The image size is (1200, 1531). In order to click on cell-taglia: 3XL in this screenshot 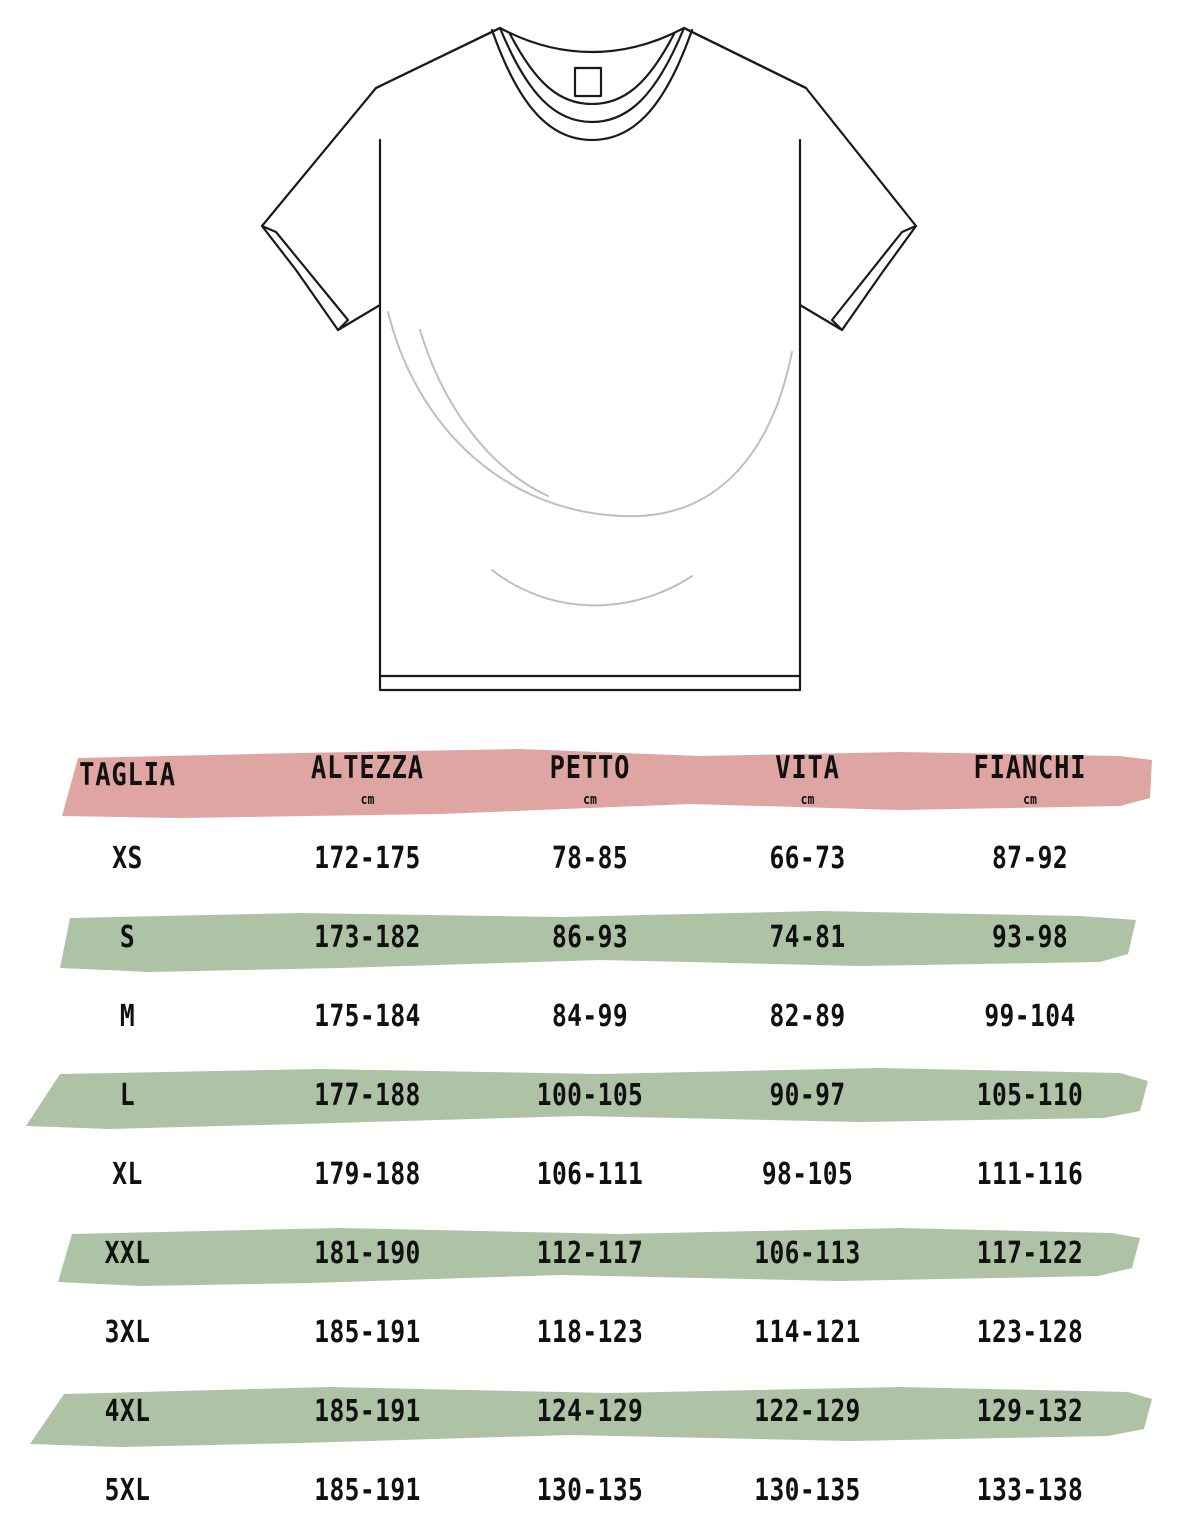, I will do `click(127, 1332)`.